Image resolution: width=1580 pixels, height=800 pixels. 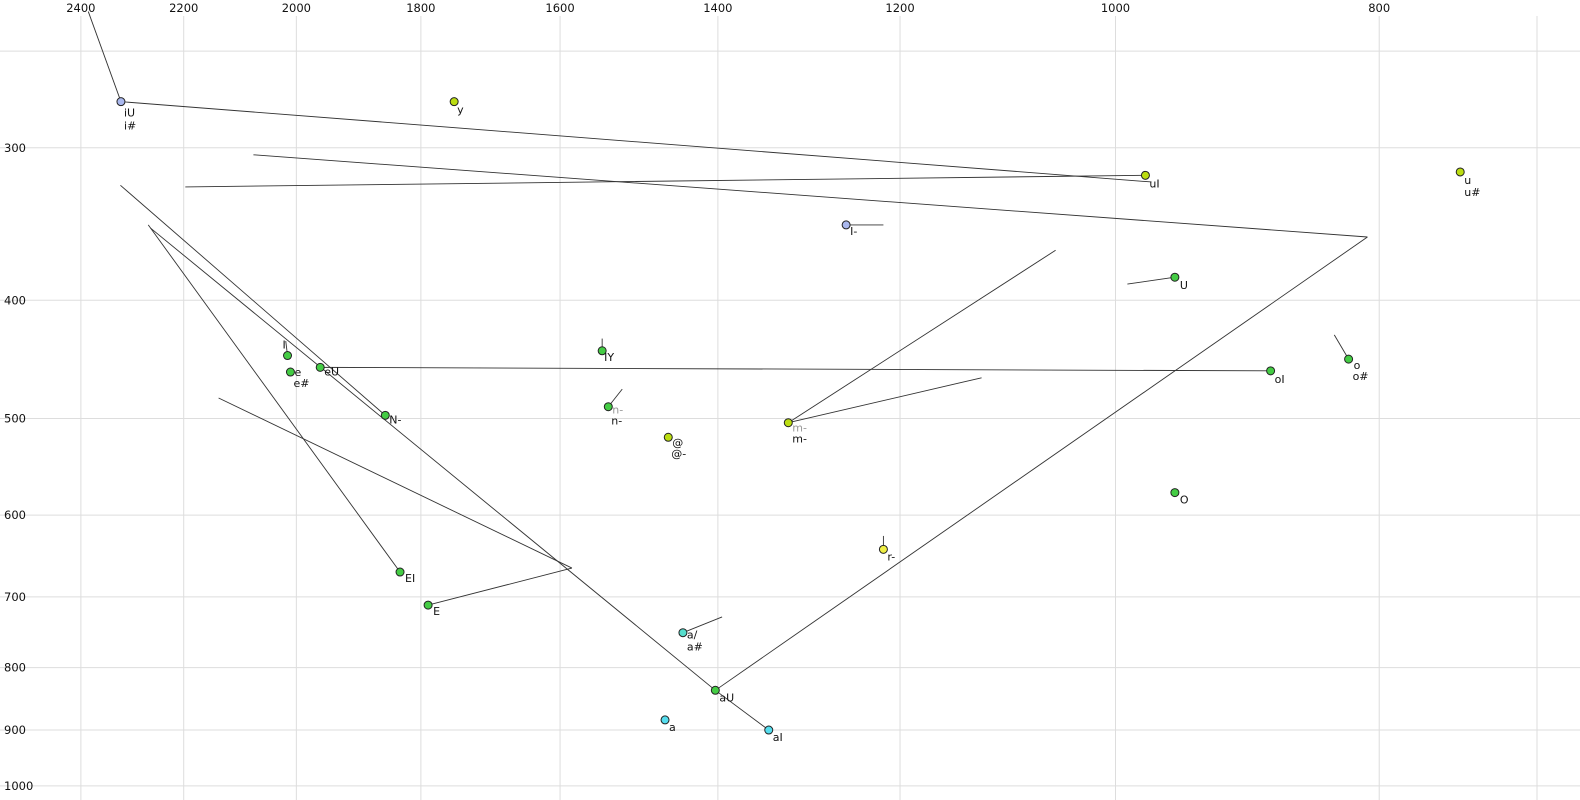 I want to click on vowel-point-EI, so click(x=400, y=572).